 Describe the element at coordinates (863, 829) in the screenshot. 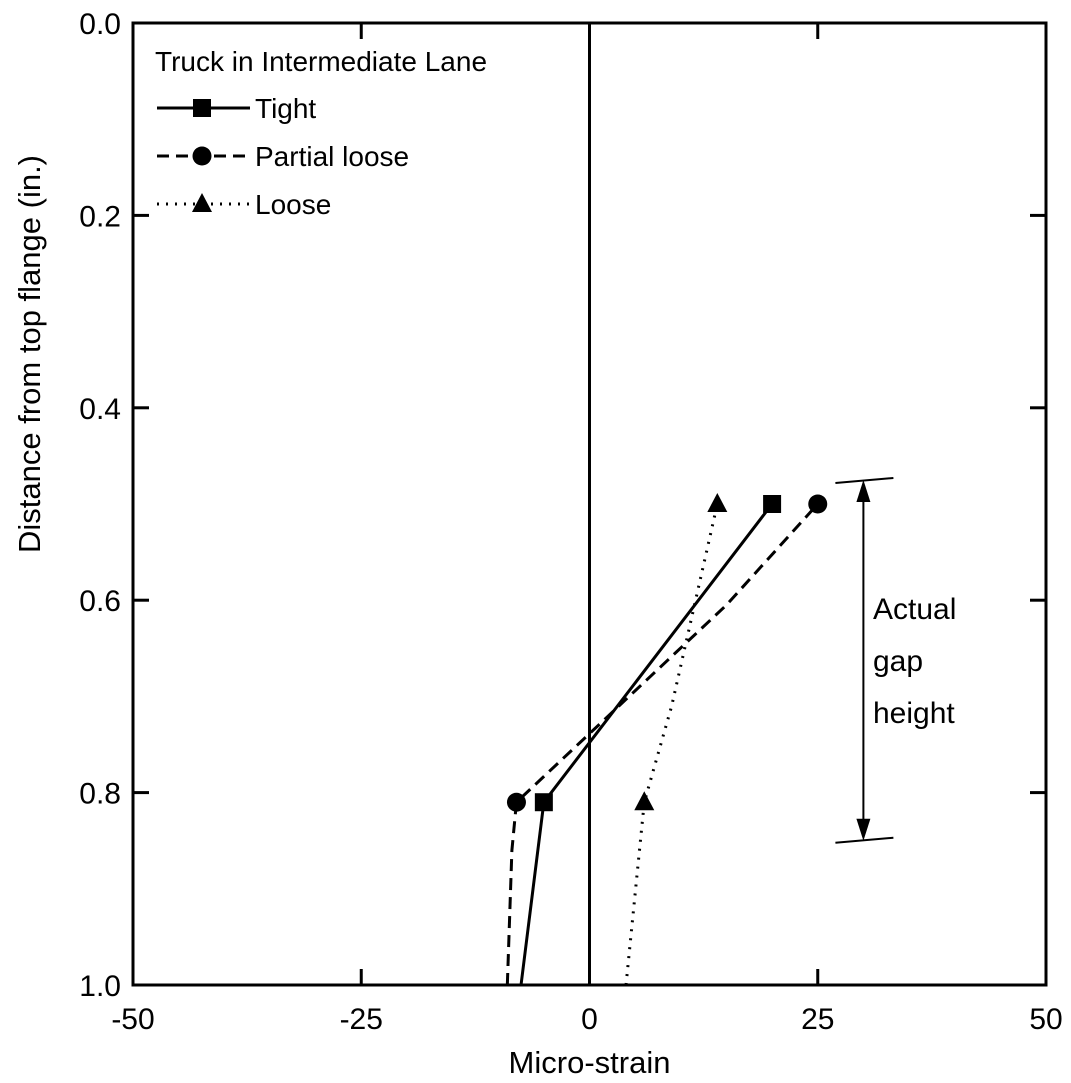

I see `gap-arrowhead-down` at that location.